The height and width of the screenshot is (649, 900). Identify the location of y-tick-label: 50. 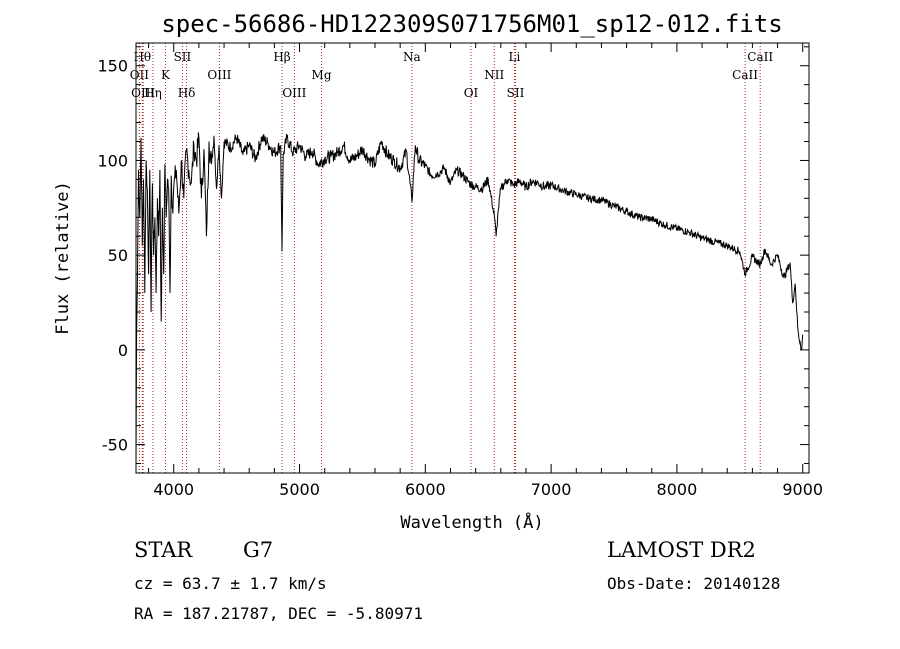
(118, 255).